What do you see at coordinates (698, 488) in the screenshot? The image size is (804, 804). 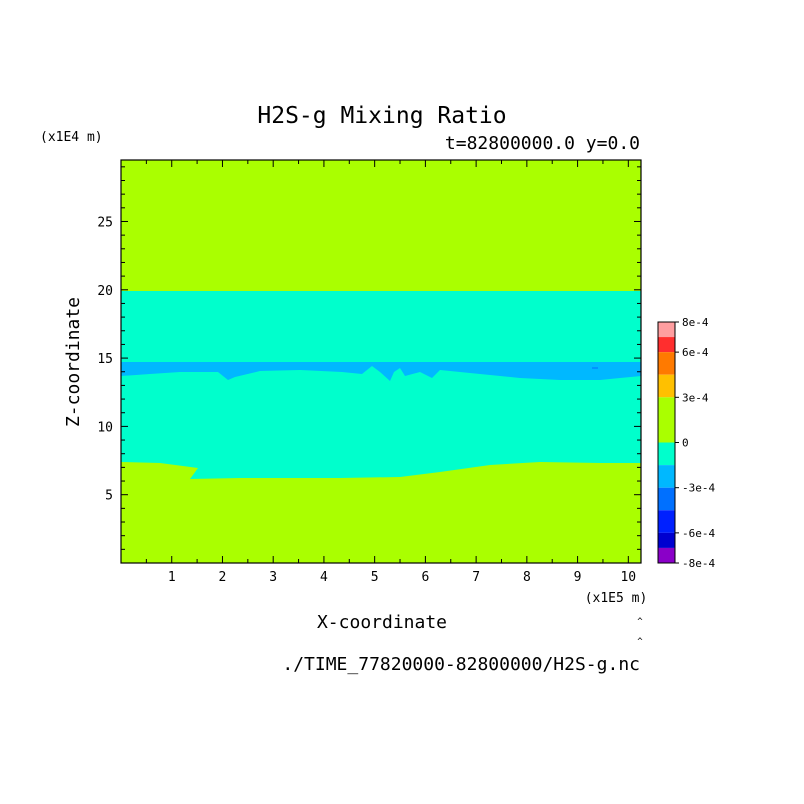 I see `colorbar-tick-label: -3e-4` at bounding box center [698, 488].